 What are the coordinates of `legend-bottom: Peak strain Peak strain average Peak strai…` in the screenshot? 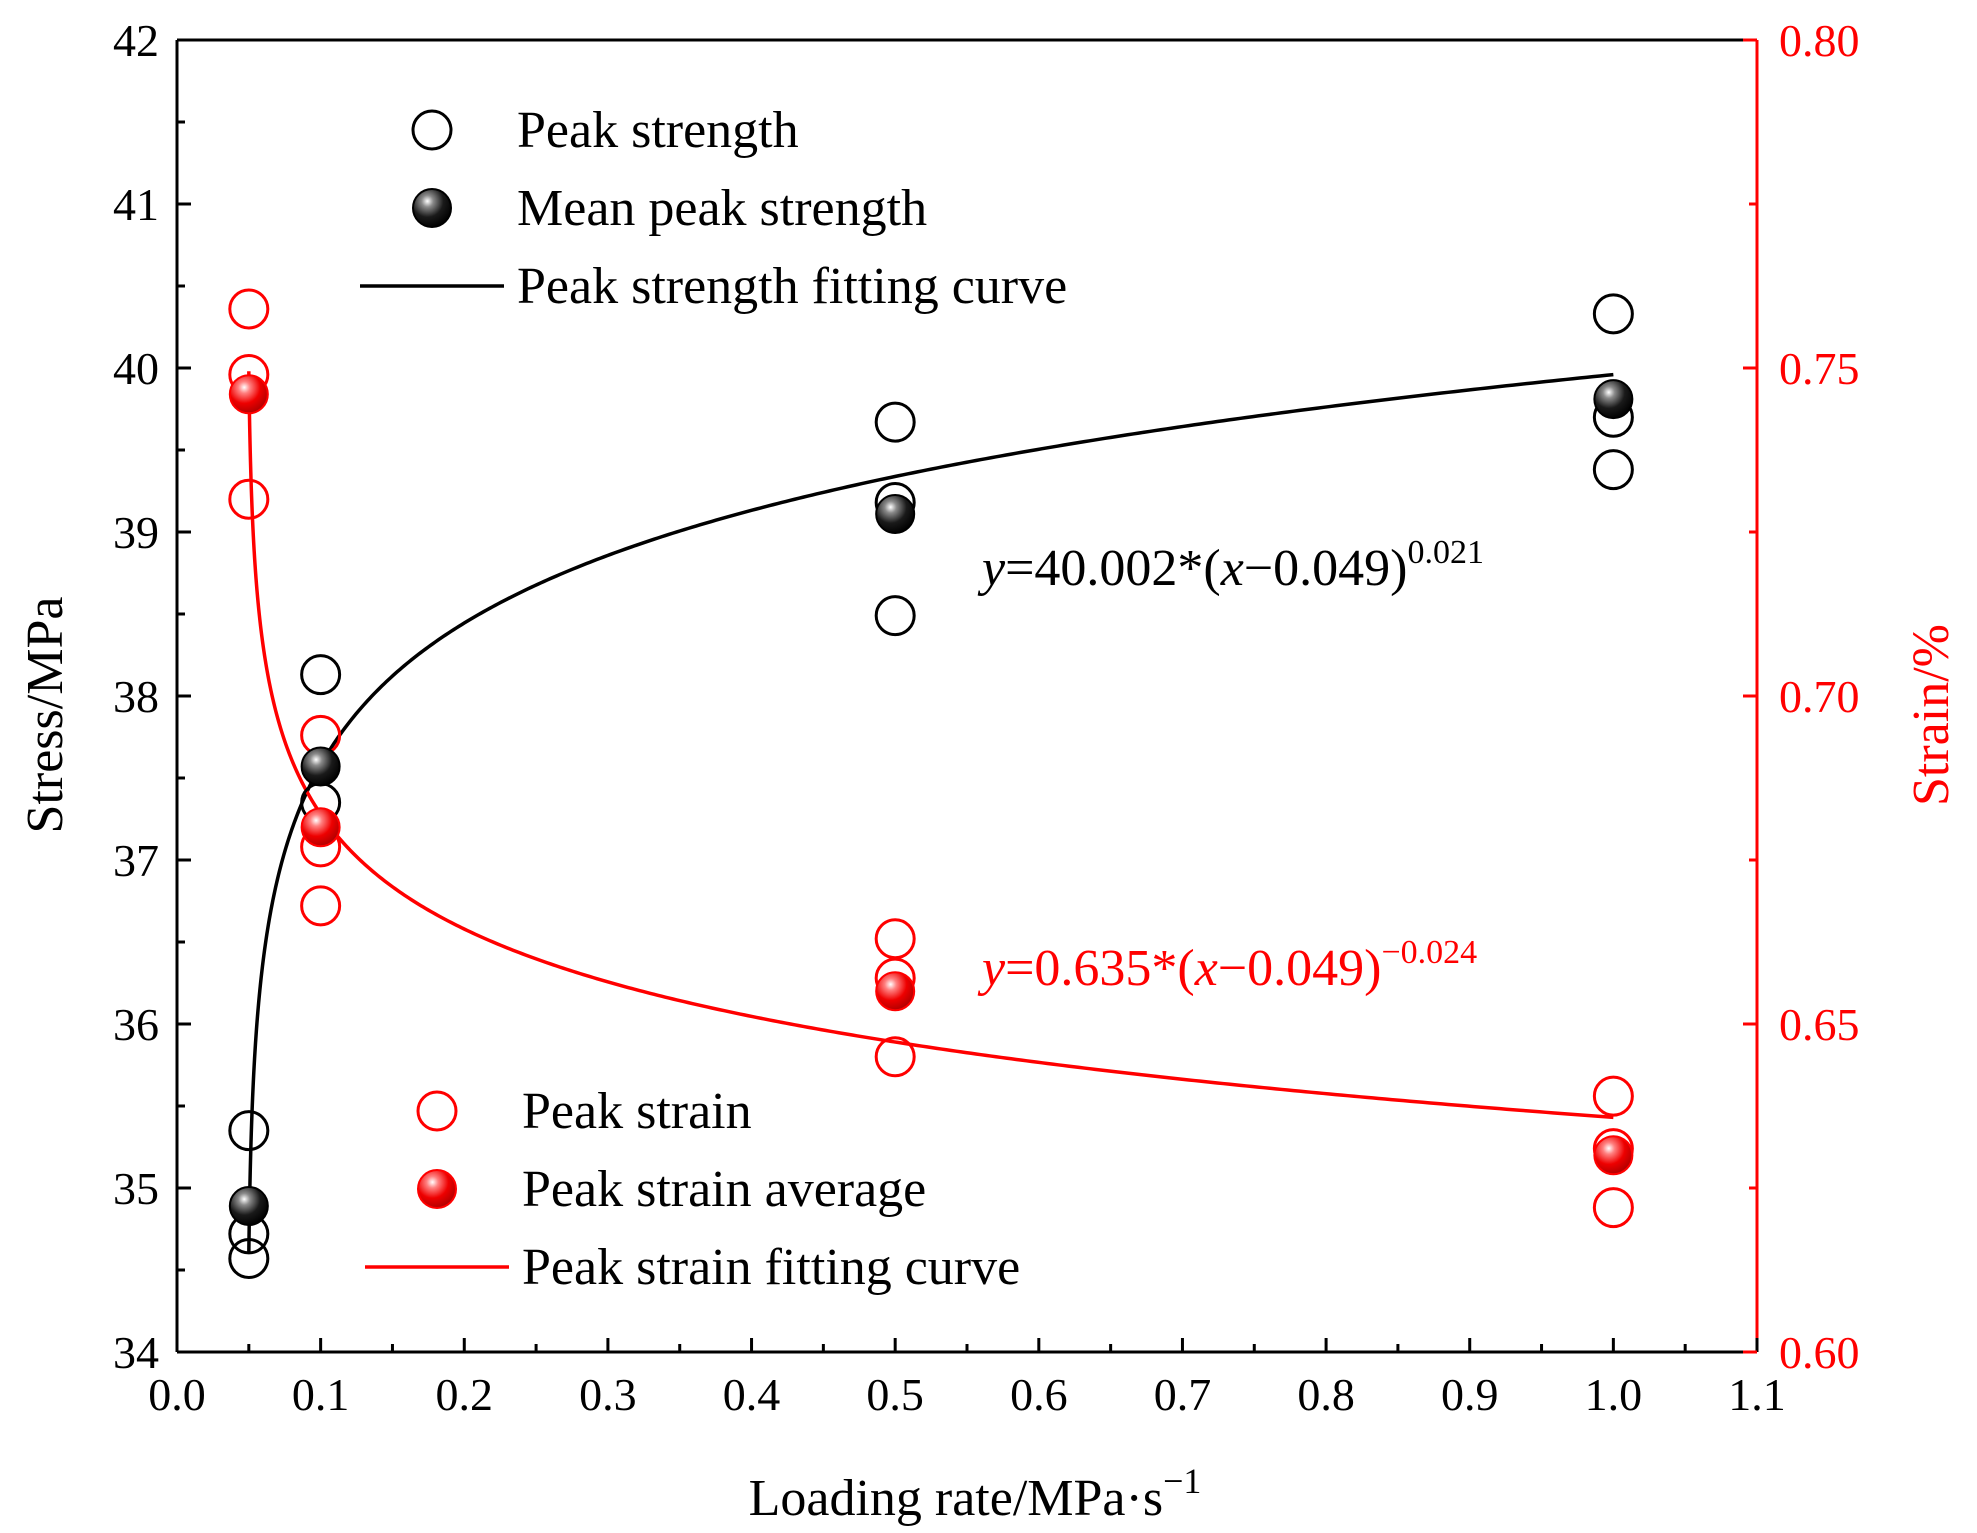 It's located at (692, 1189).